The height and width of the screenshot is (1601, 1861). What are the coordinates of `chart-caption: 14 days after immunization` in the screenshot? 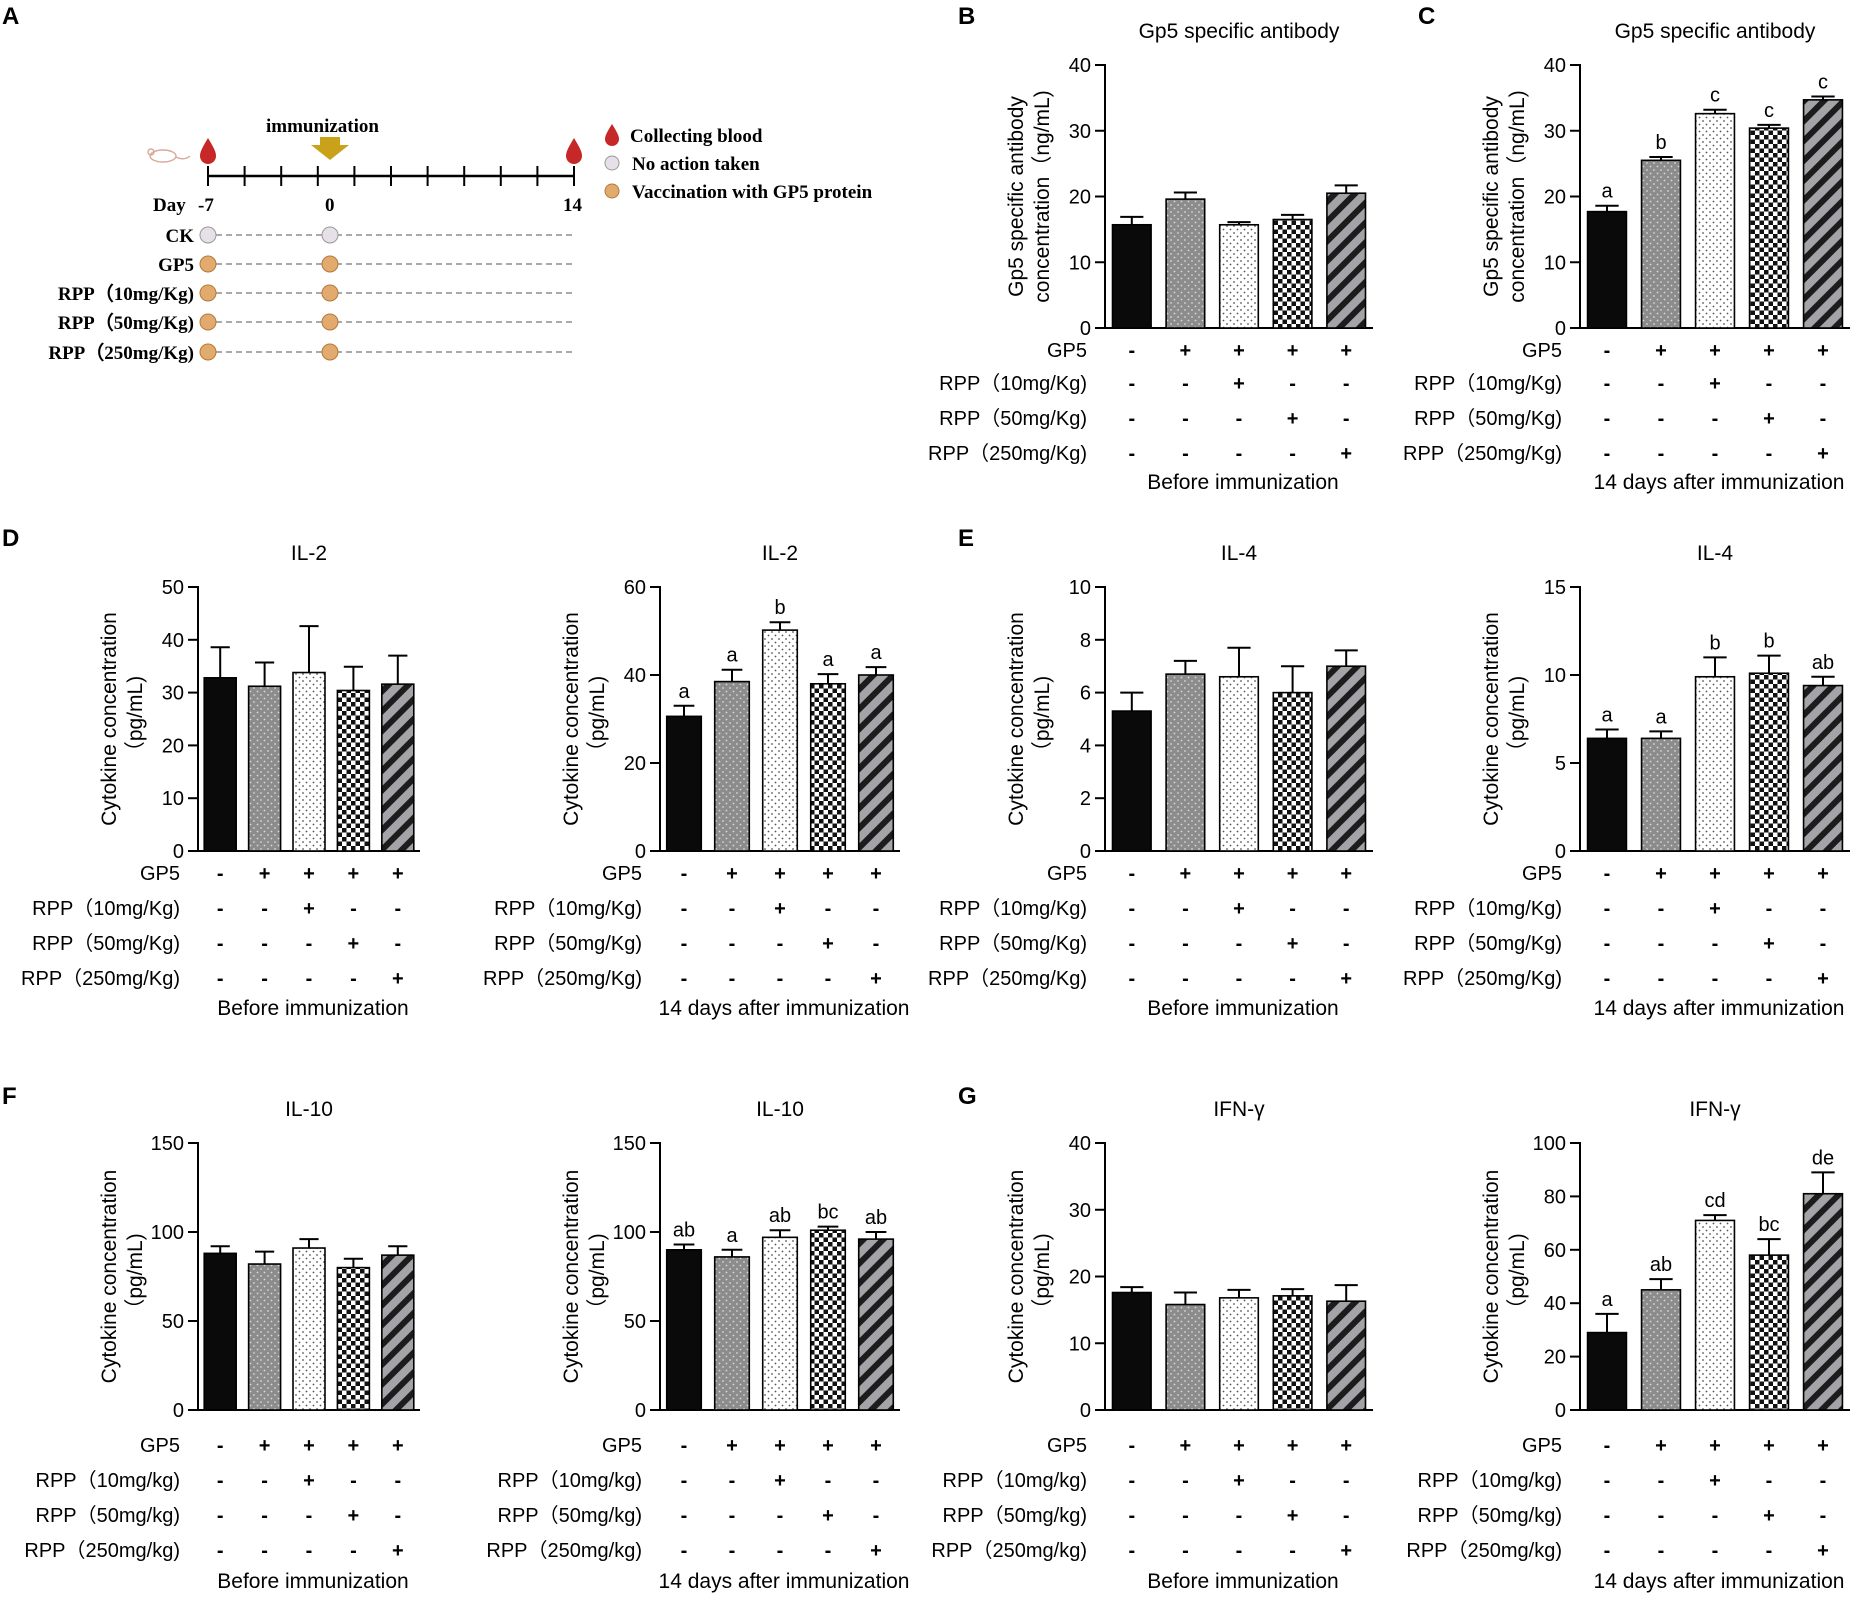 It's located at (1719, 1008).